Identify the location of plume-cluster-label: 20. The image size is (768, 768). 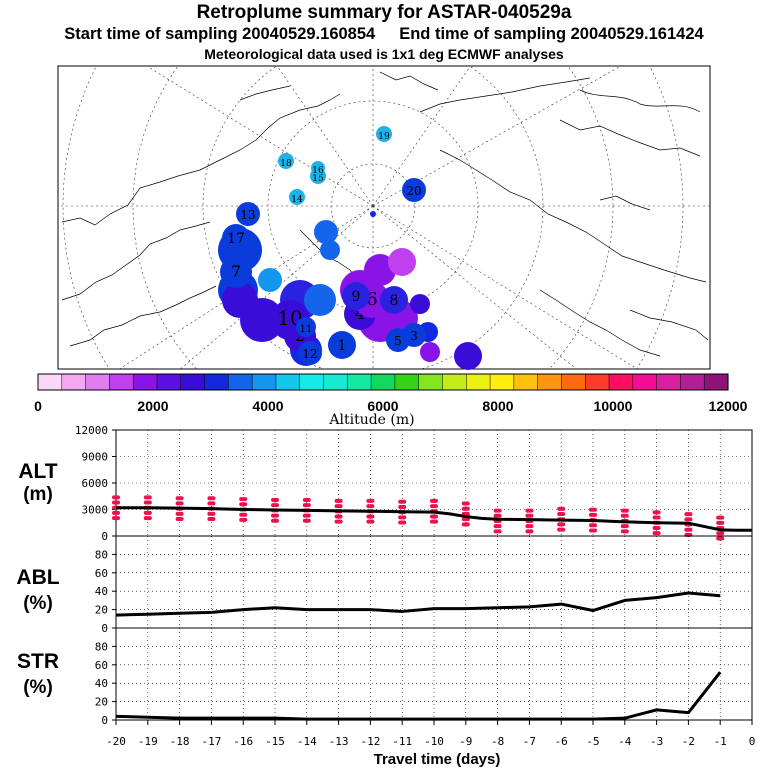
(413, 191).